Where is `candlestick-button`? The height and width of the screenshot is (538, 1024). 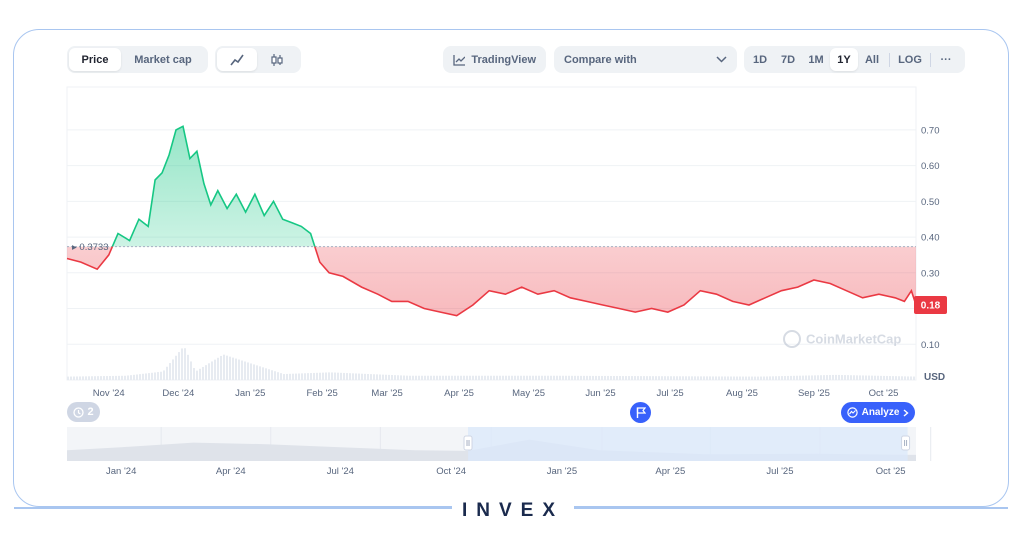 candlestick-button is located at coordinates (277, 59).